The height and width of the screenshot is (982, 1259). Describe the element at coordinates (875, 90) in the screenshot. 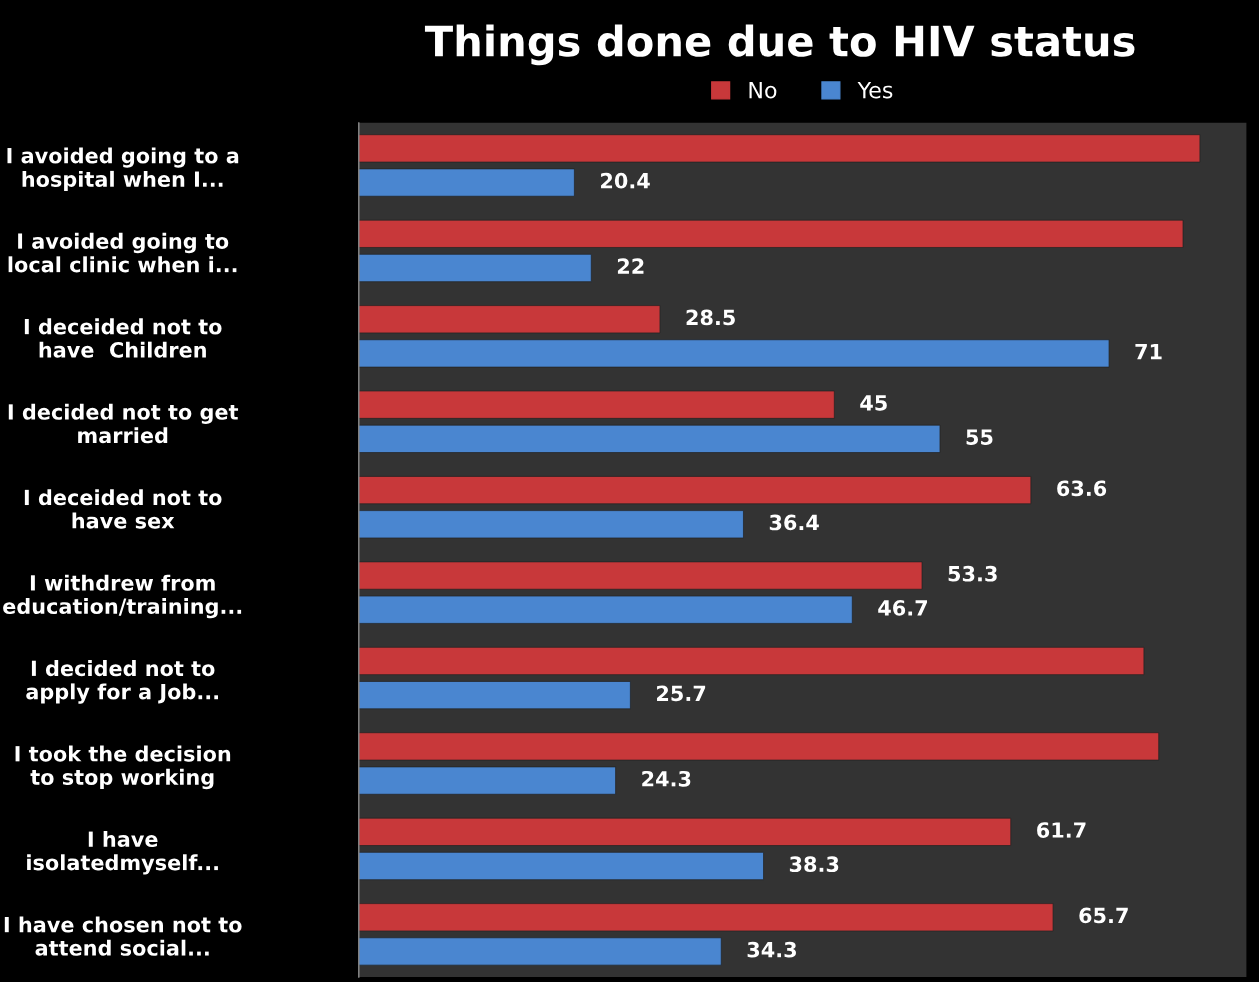

I see `legend-label: Yes` at that location.